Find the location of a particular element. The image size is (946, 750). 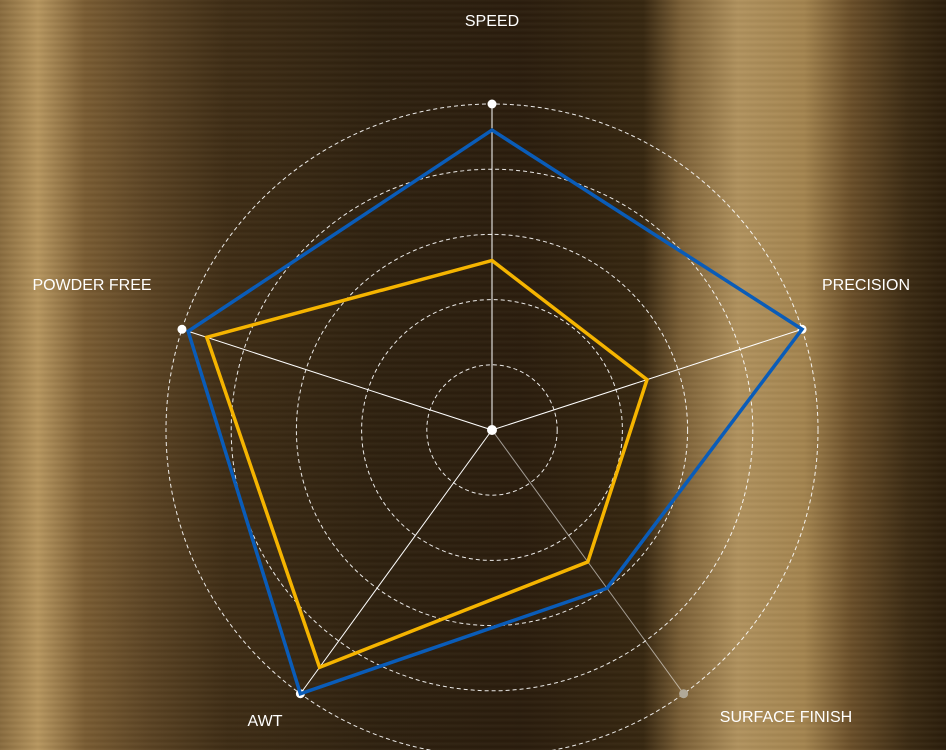

axis-label: AWT is located at coordinates (265, 721).